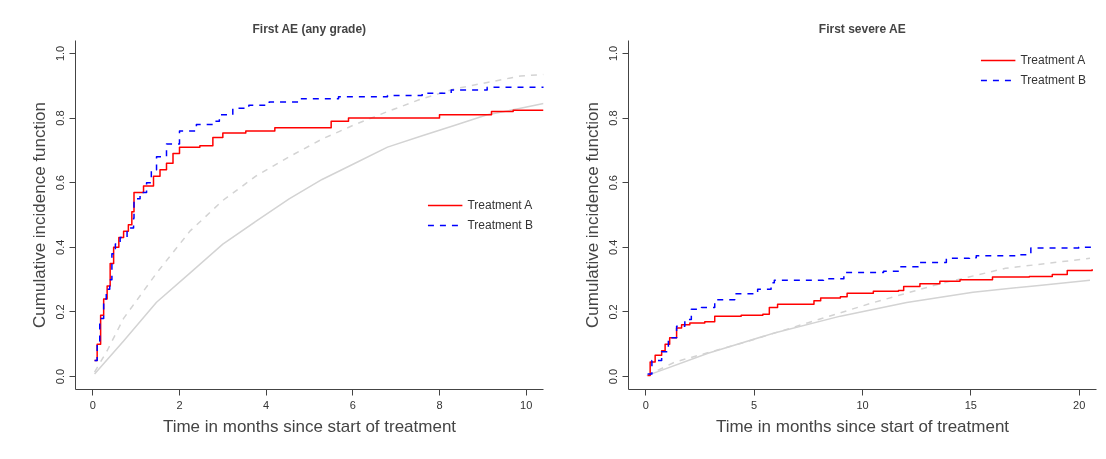  What do you see at coordinates (1079, 404) in the screenshot?
I see `x-tick-label: 20` at bounding box center [1079, 404].